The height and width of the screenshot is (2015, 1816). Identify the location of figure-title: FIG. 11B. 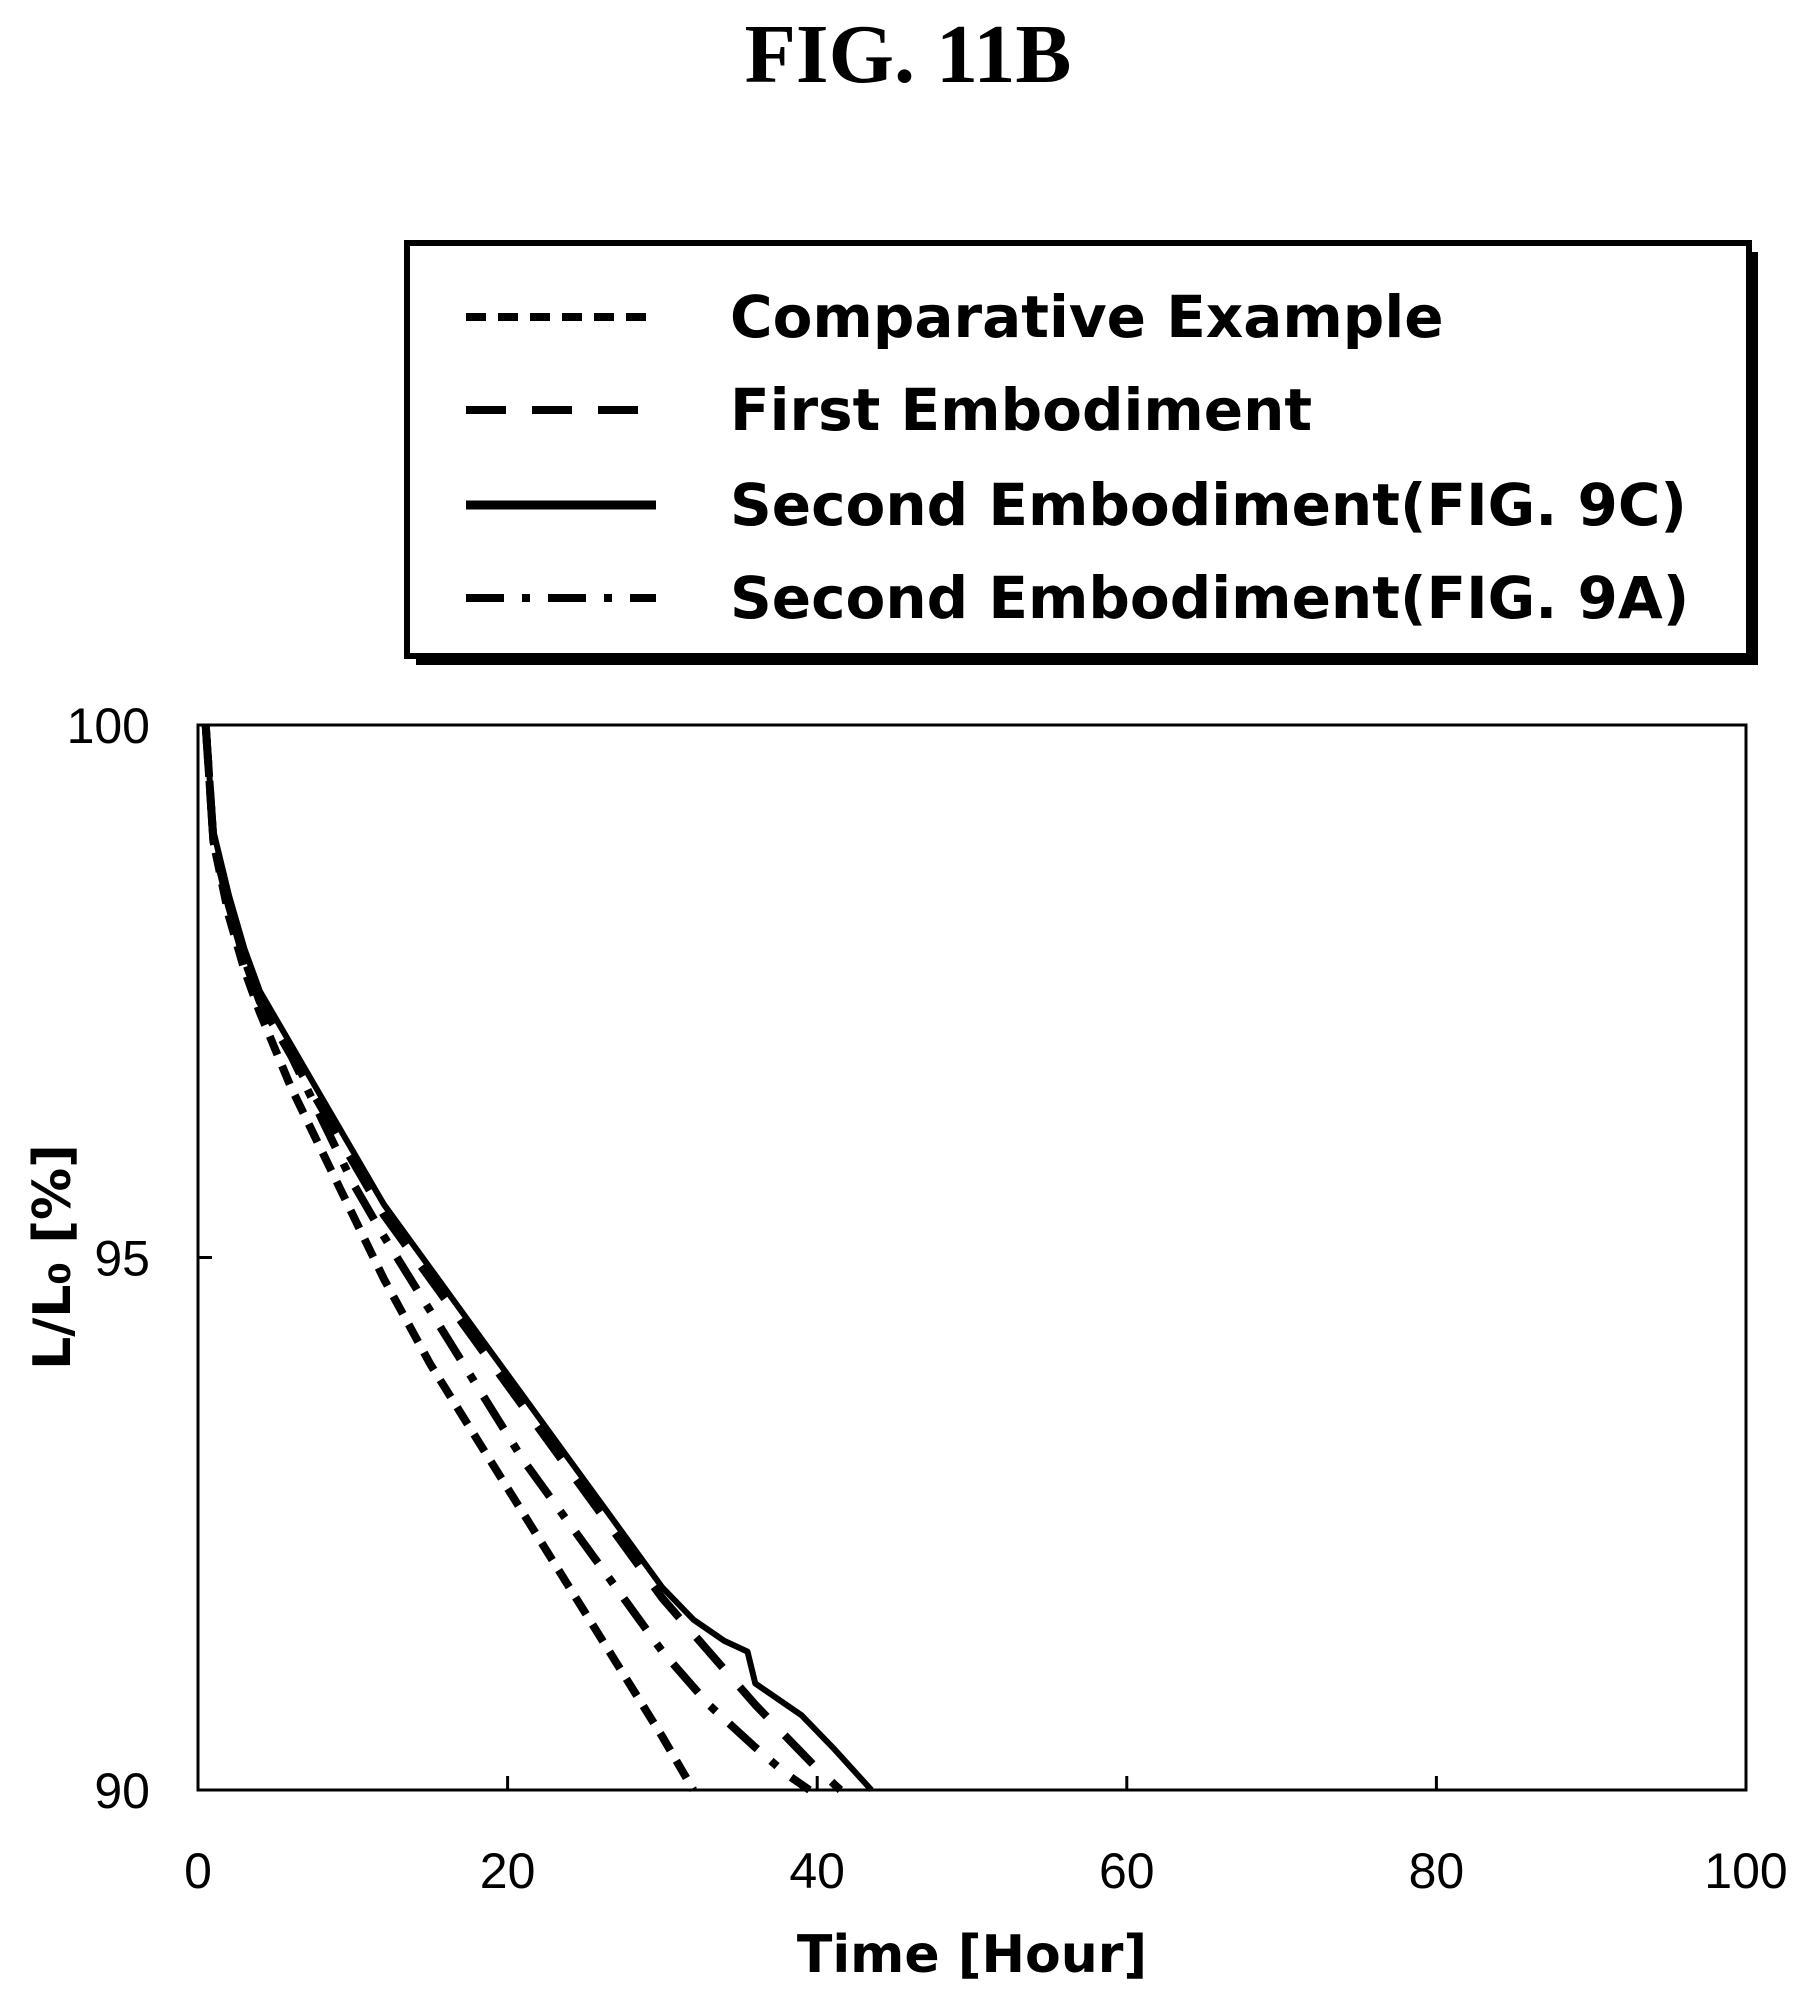
(908, 54).